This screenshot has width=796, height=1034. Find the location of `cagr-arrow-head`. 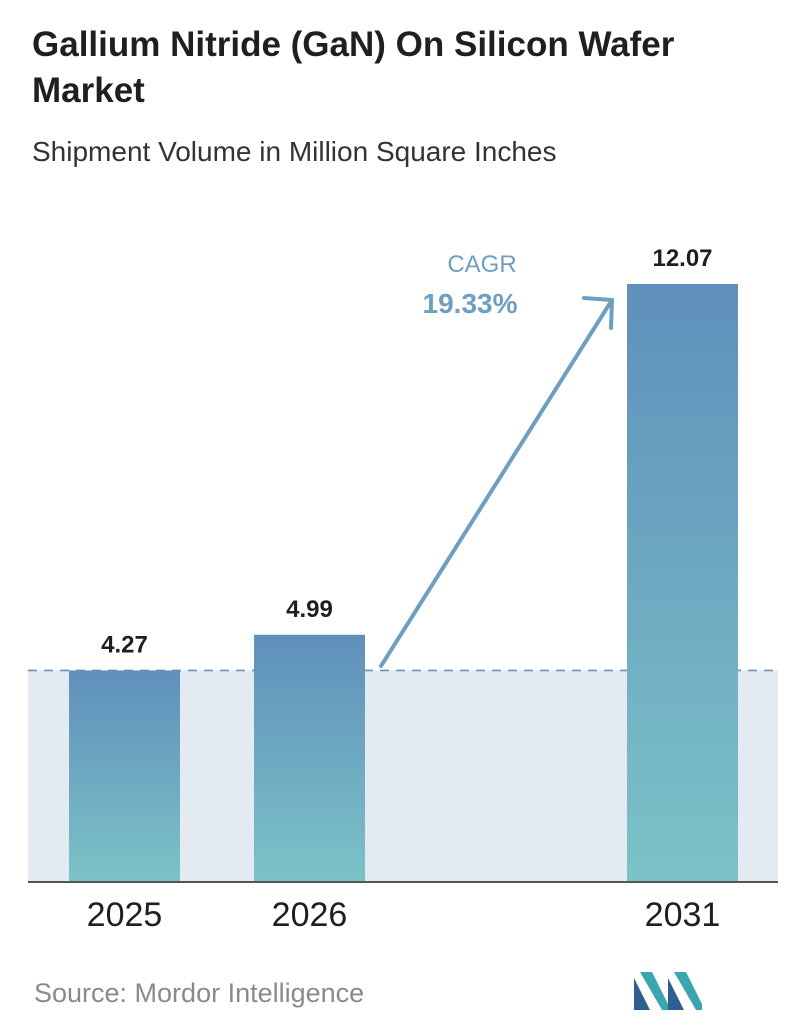

cagr-arrow-head is located at coordinates (598, 313).